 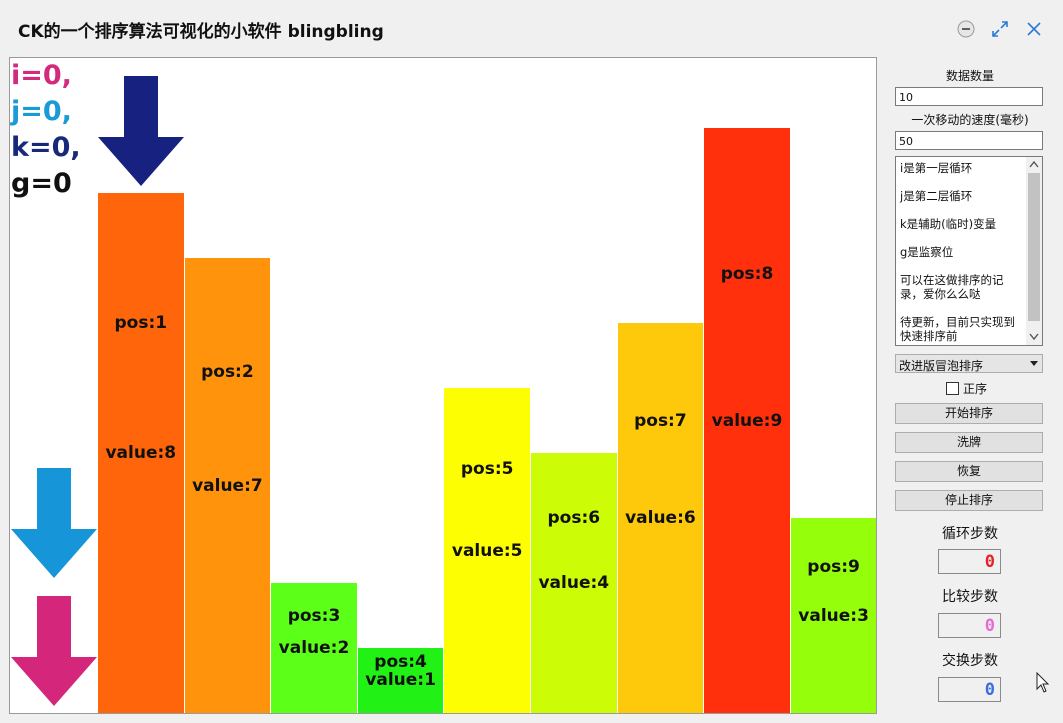 I want to click on data-count-input: 10, so click(x=969, y=96).